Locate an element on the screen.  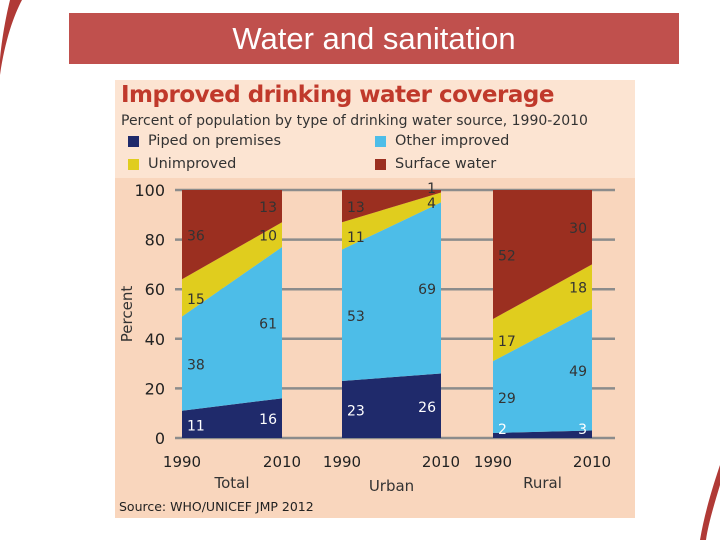
y-tick-label: 40 is located at coordinates (155, 339).